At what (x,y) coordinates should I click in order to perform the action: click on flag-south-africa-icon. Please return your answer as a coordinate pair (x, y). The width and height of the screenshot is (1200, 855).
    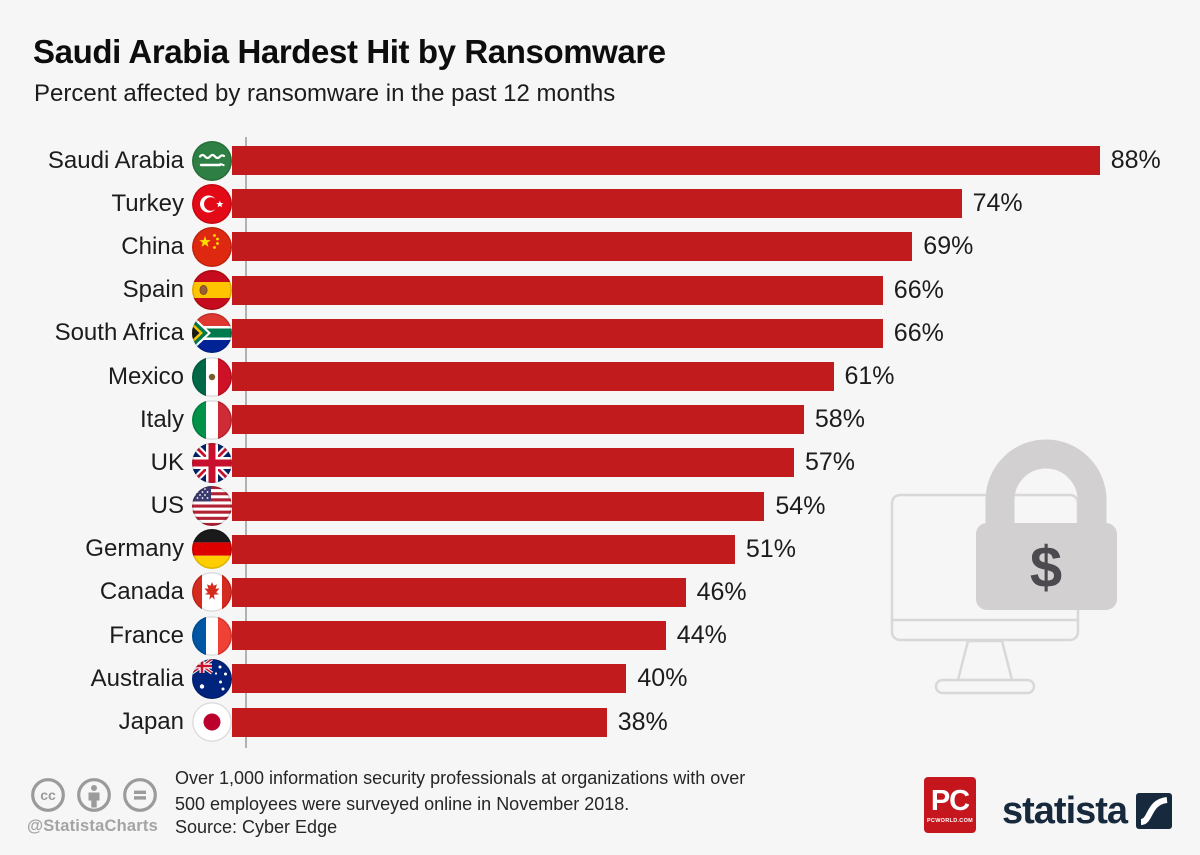
    Looking at the image, I should click on (212, 333).